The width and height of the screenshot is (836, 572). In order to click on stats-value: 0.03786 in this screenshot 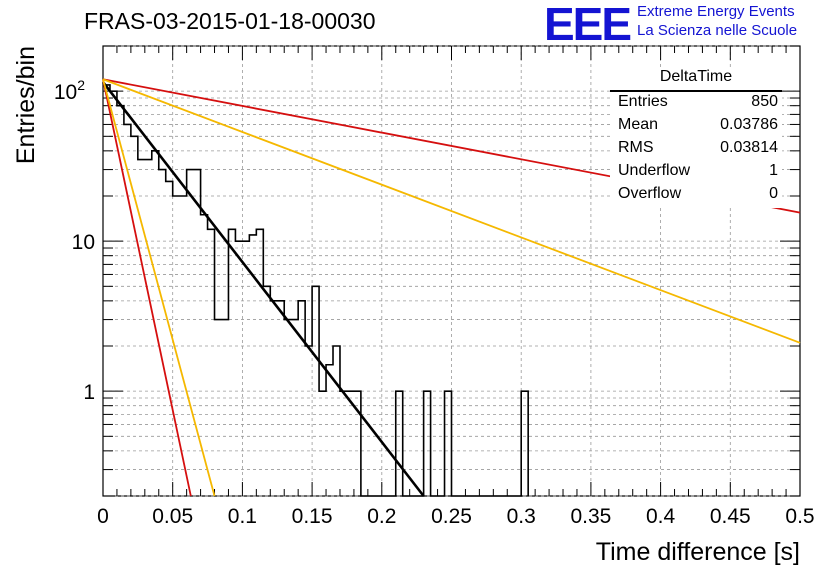, I will do `click(749, 124)`.